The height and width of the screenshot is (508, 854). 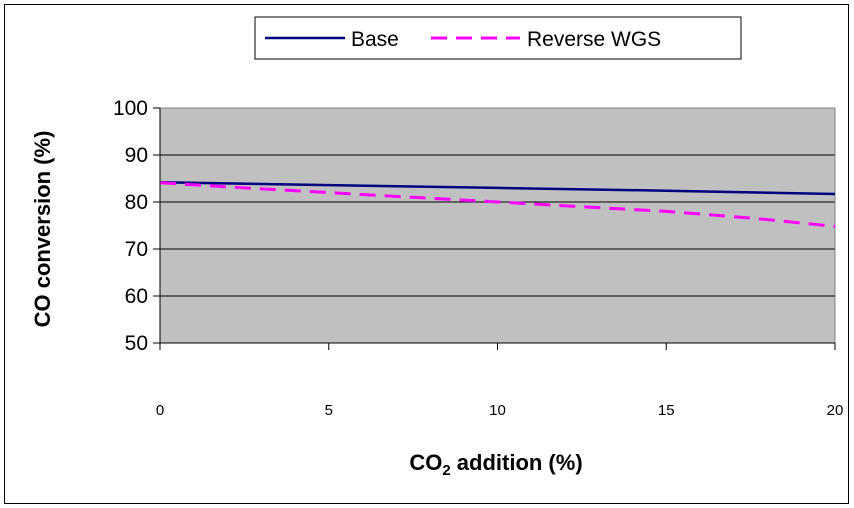 I want to click on x-axis-title: CO2 addition (%), so click(x=495, y=464).